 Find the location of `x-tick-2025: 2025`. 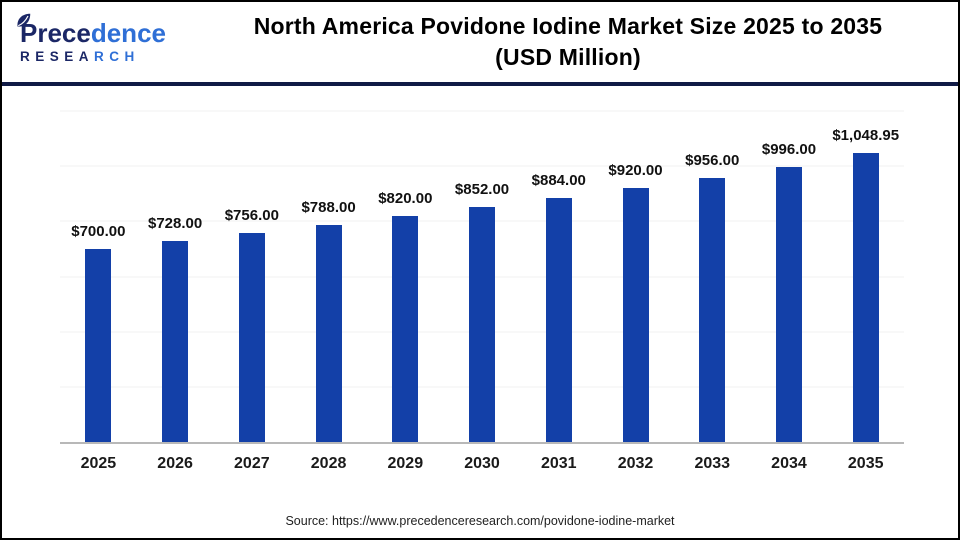

x-tick-2025: 2025 is located at coordinates (98, 463).